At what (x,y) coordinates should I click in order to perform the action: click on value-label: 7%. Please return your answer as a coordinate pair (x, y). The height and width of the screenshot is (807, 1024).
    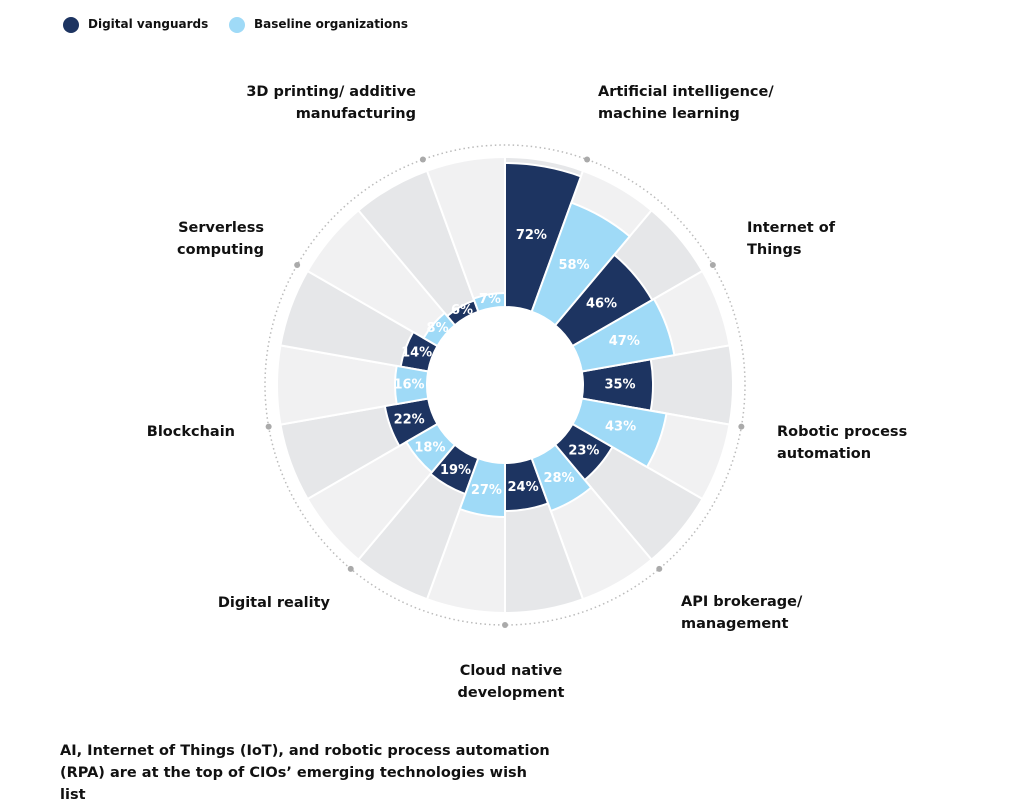
    Looking at the image, I should click on (490, 299).